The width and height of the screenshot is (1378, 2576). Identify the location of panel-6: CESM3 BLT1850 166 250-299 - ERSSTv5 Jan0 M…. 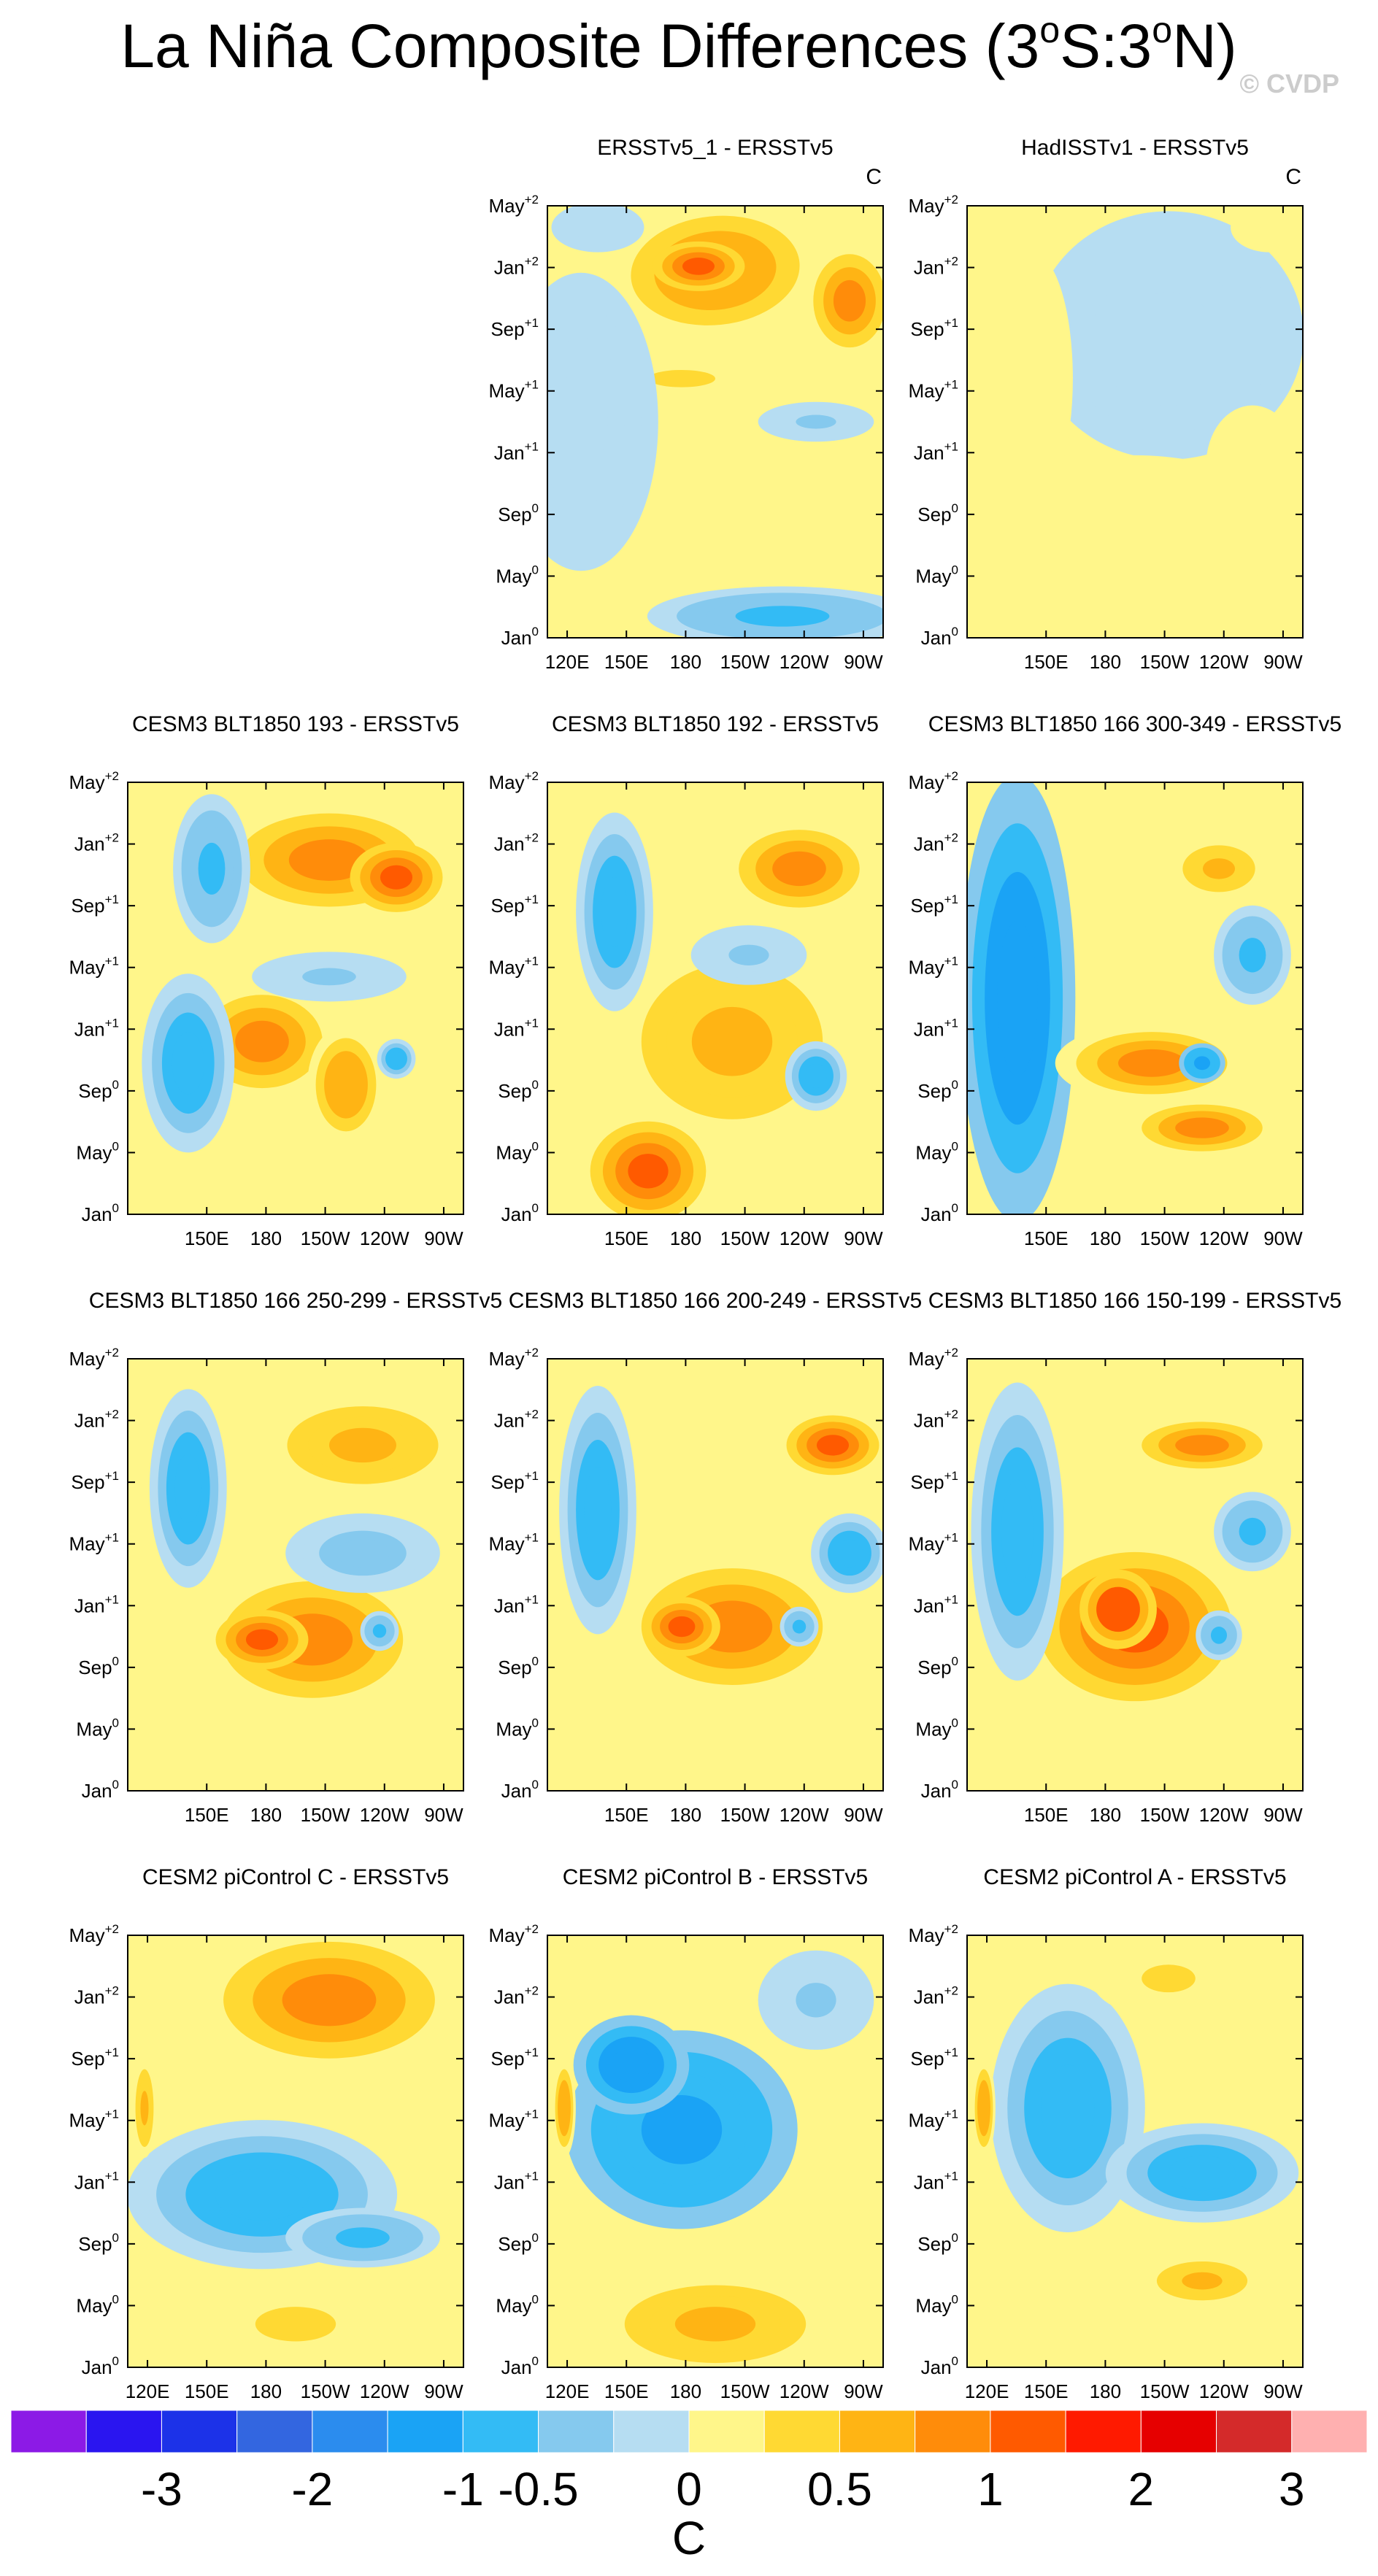
(285, 1557).